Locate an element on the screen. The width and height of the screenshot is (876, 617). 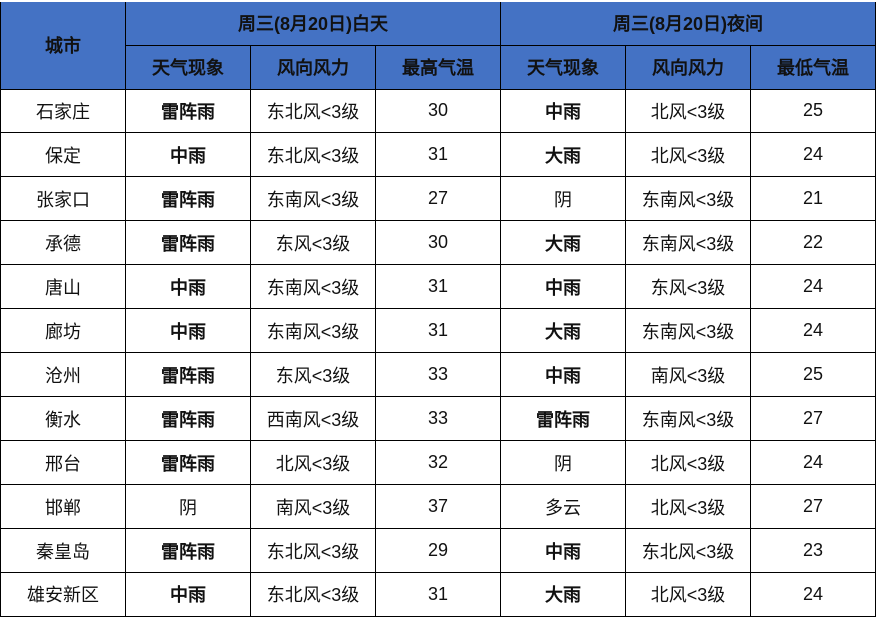
table-row: 沧州 雷阵雨 东风<3级 33 中雨 南风<3级 25 is located at coordinates (438, 375).